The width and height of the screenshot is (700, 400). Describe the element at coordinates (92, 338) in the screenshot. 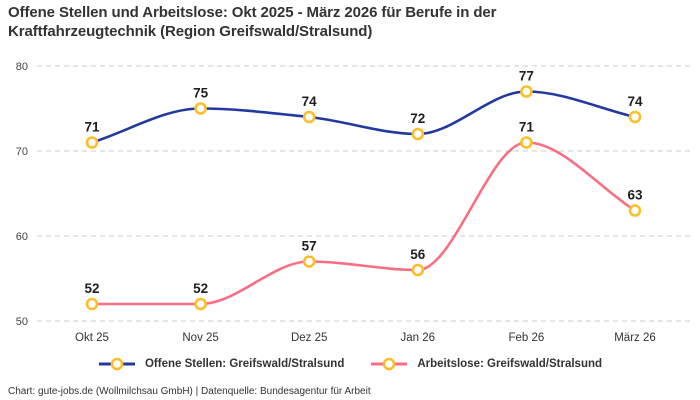

I see `x-axis-tick-1: Okt 25` at that location.